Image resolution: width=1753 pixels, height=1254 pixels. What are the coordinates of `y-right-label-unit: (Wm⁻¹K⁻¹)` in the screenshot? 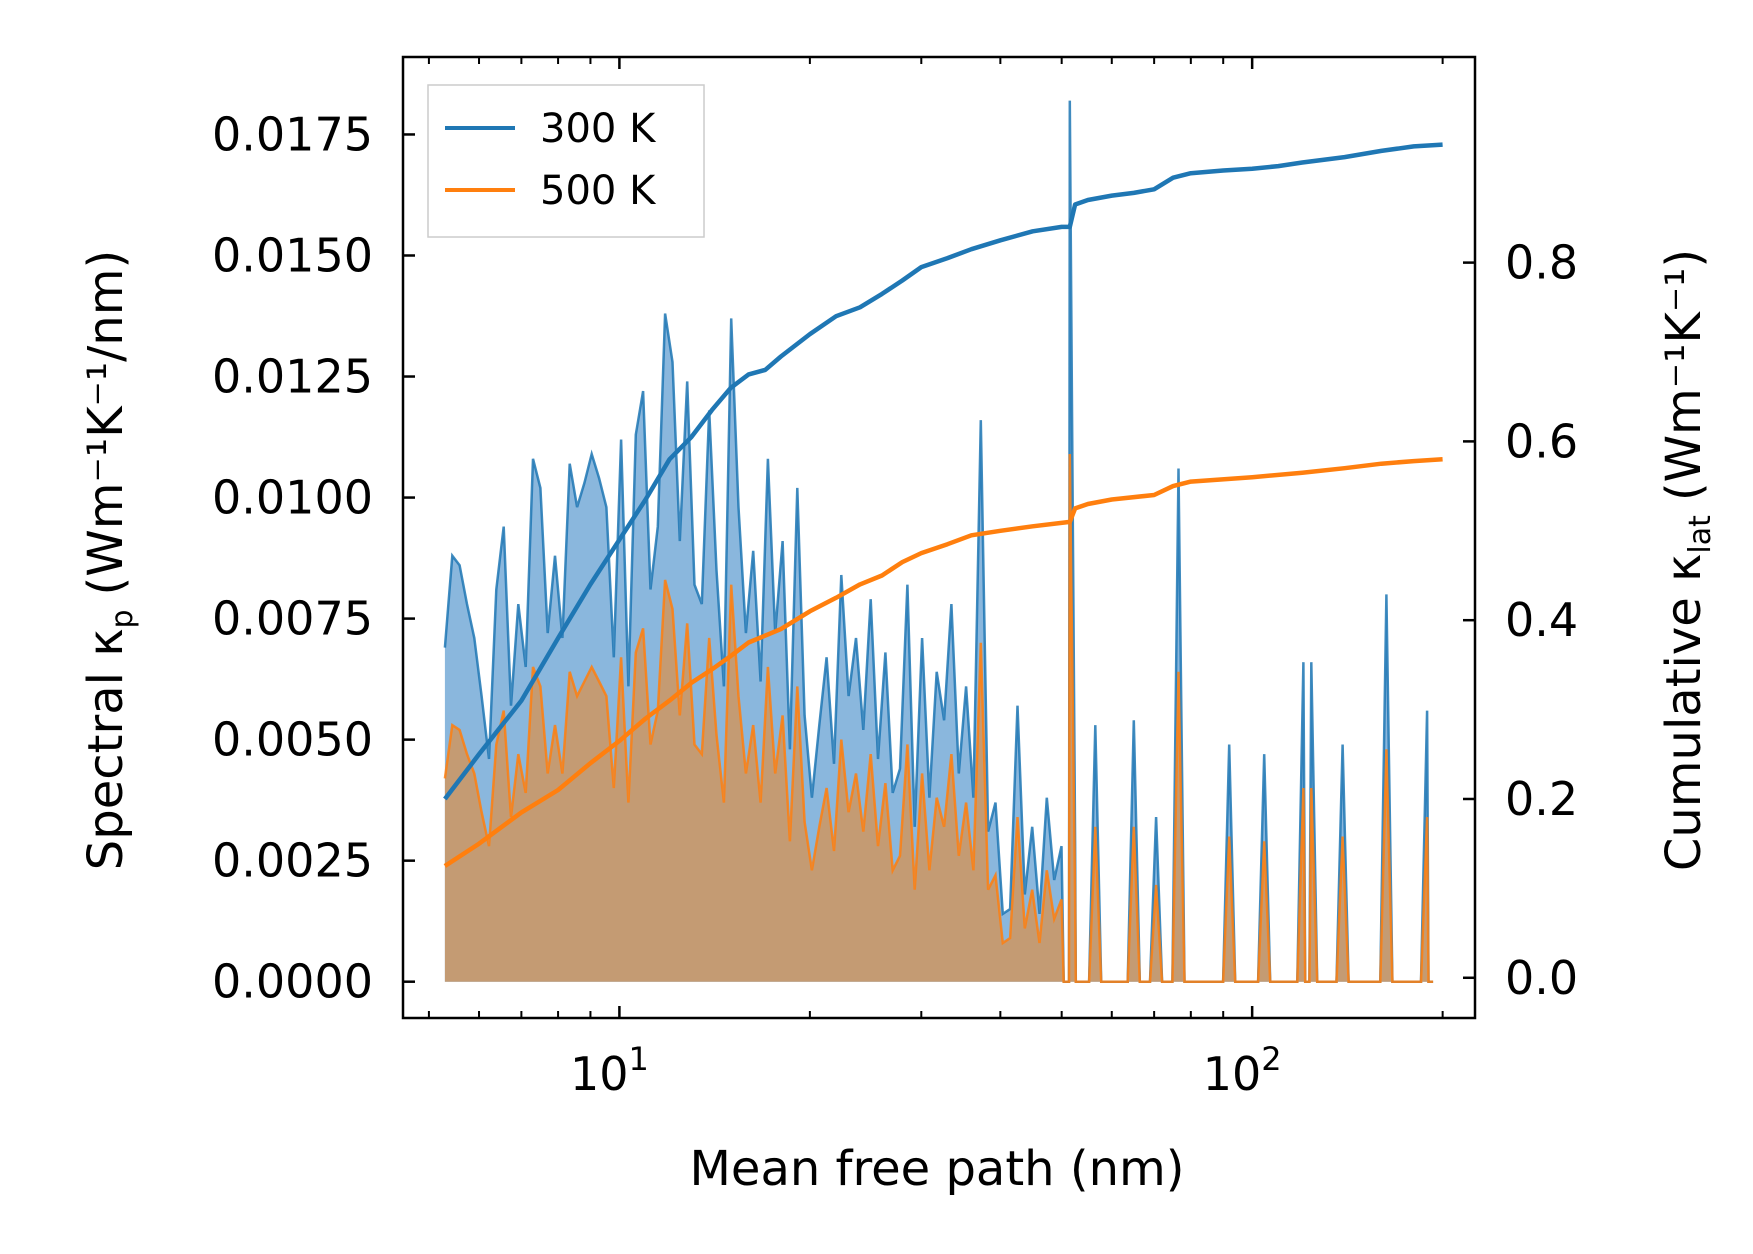 It's located at (1684, 375).